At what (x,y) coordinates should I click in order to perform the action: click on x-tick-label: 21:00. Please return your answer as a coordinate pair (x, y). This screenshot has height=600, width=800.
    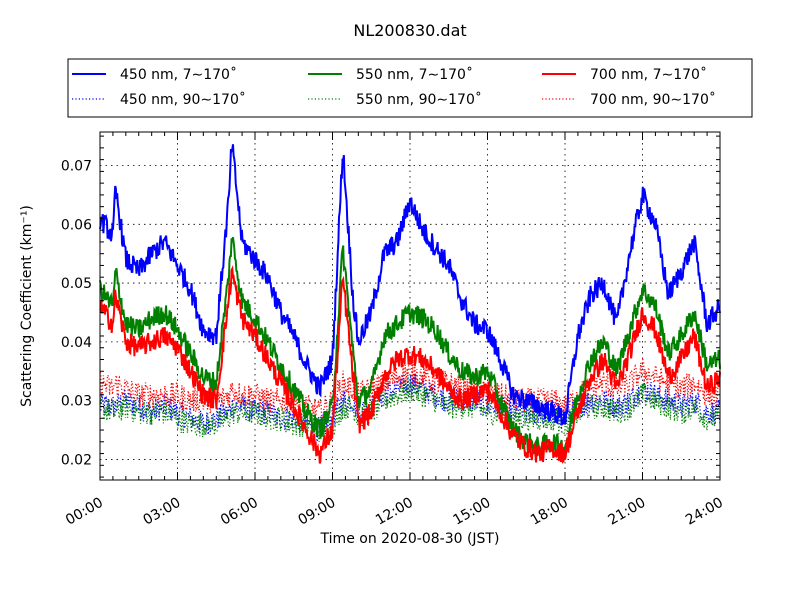
    Looking at the image, I should click on (627, 512).